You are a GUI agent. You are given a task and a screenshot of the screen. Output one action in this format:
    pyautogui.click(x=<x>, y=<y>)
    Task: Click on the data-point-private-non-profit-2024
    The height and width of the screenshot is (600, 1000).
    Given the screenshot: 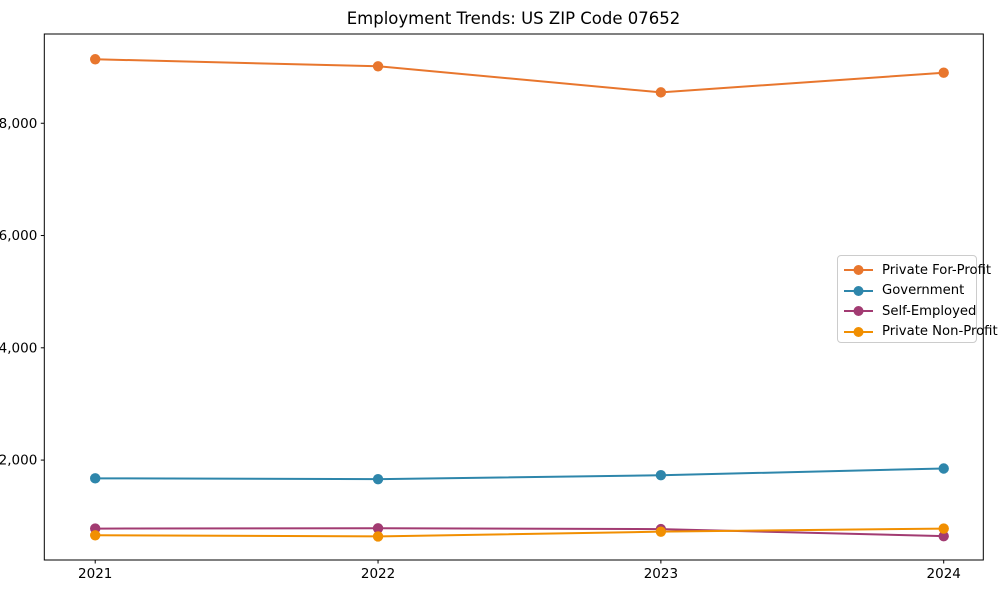 What is the action you would take?
    pyautogui.click(x=943, y=528)
    